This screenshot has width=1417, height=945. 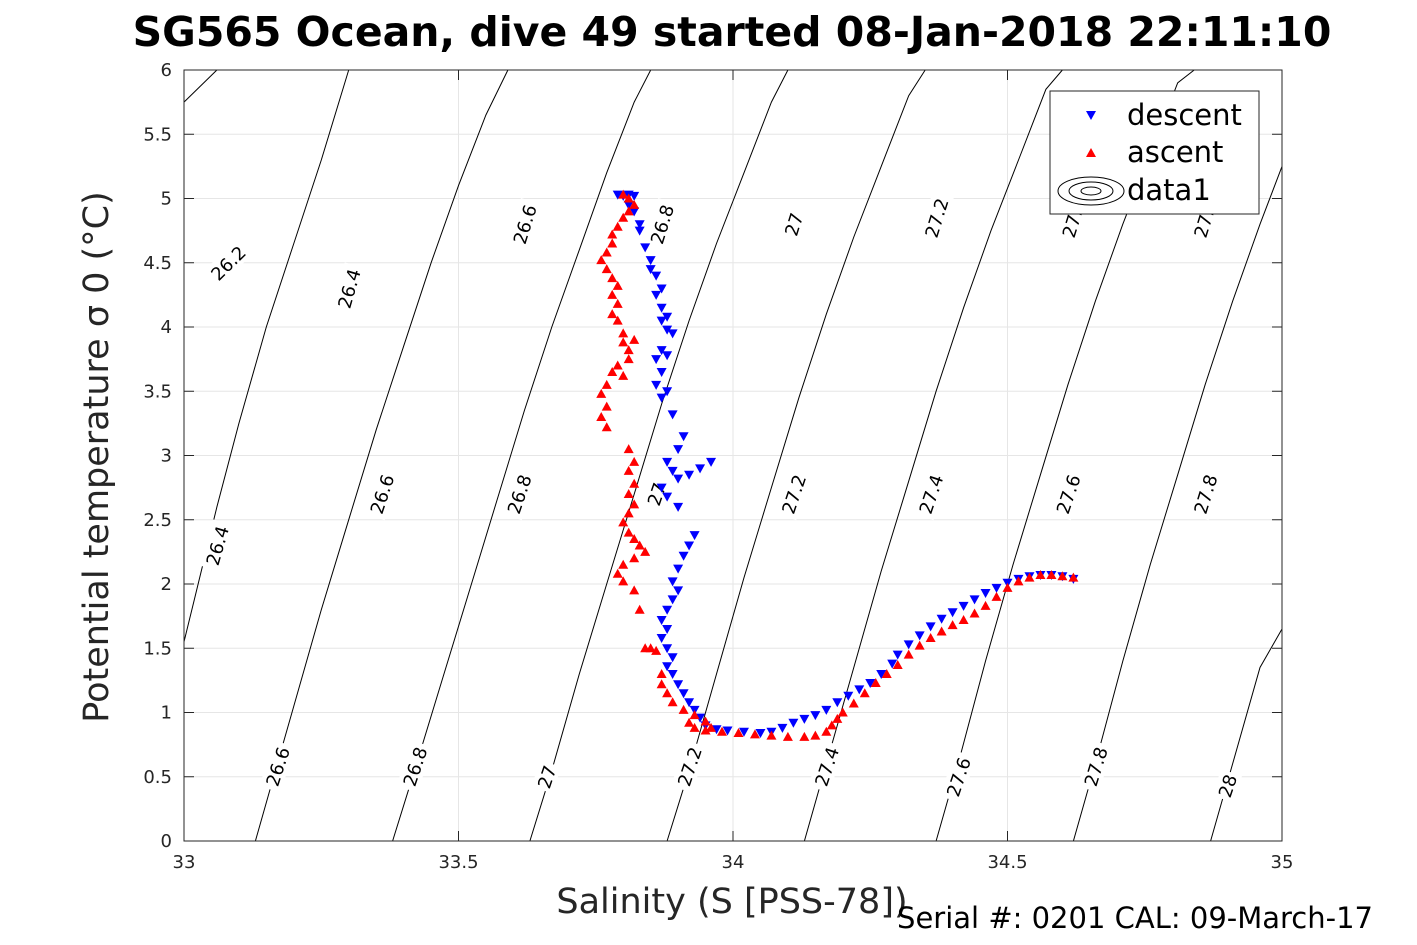 I want to click on y-tick-label: 3.5, so click(x=157, y=391).